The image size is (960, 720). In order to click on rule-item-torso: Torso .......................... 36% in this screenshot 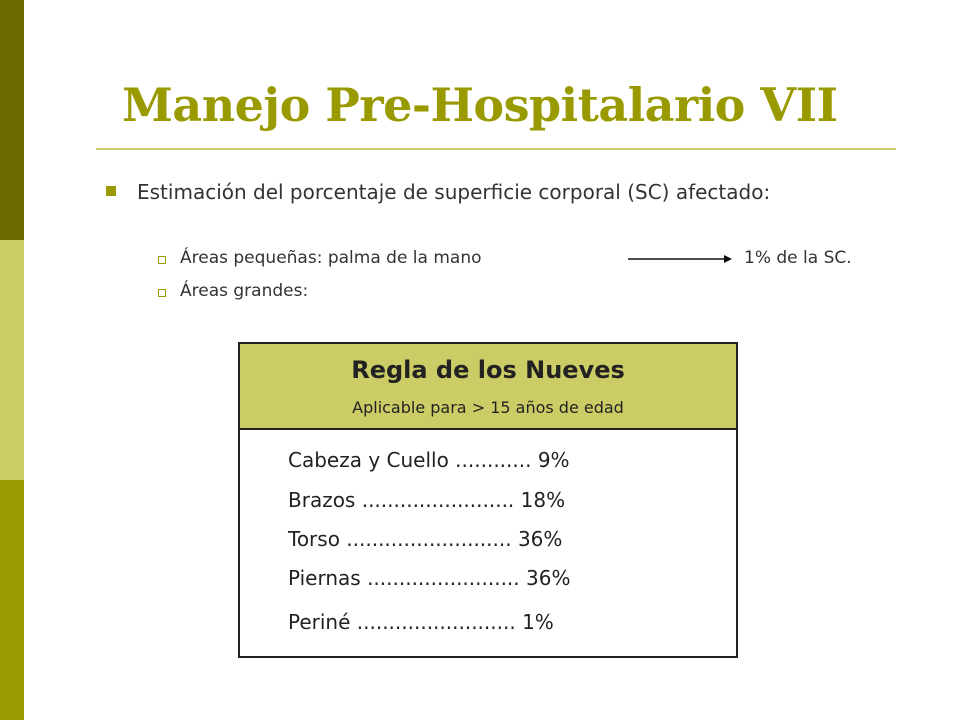, I will do `click(425, 539)`.